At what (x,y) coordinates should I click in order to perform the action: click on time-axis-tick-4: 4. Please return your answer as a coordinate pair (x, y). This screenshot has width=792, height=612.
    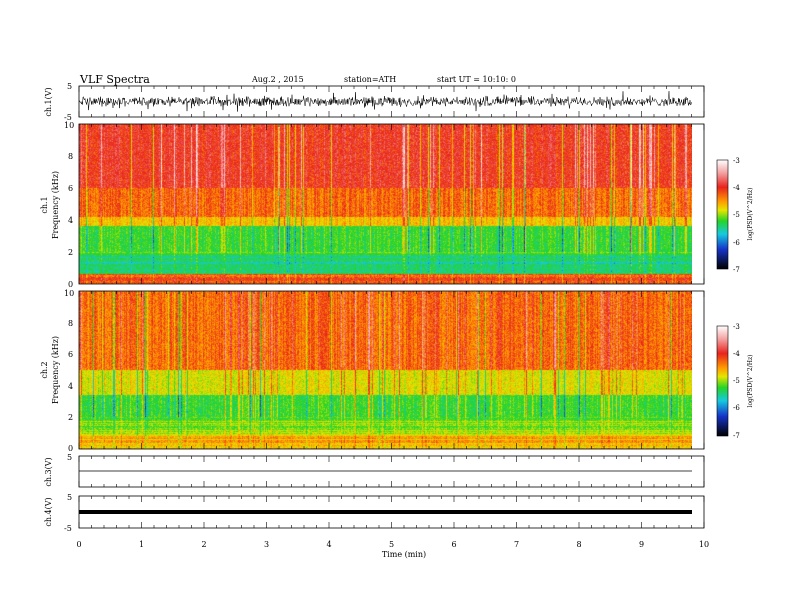
    Looking at the image, I should click on (328, 544).